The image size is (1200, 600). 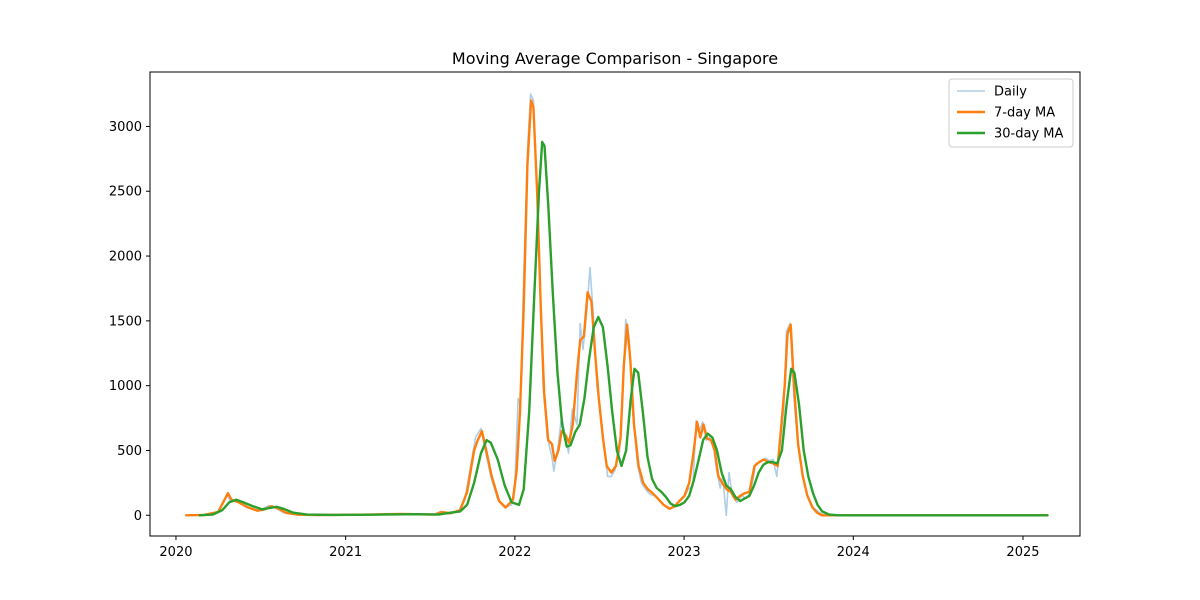 I want to click on x-tick-label: 2025, so click(x=1022, y=552).